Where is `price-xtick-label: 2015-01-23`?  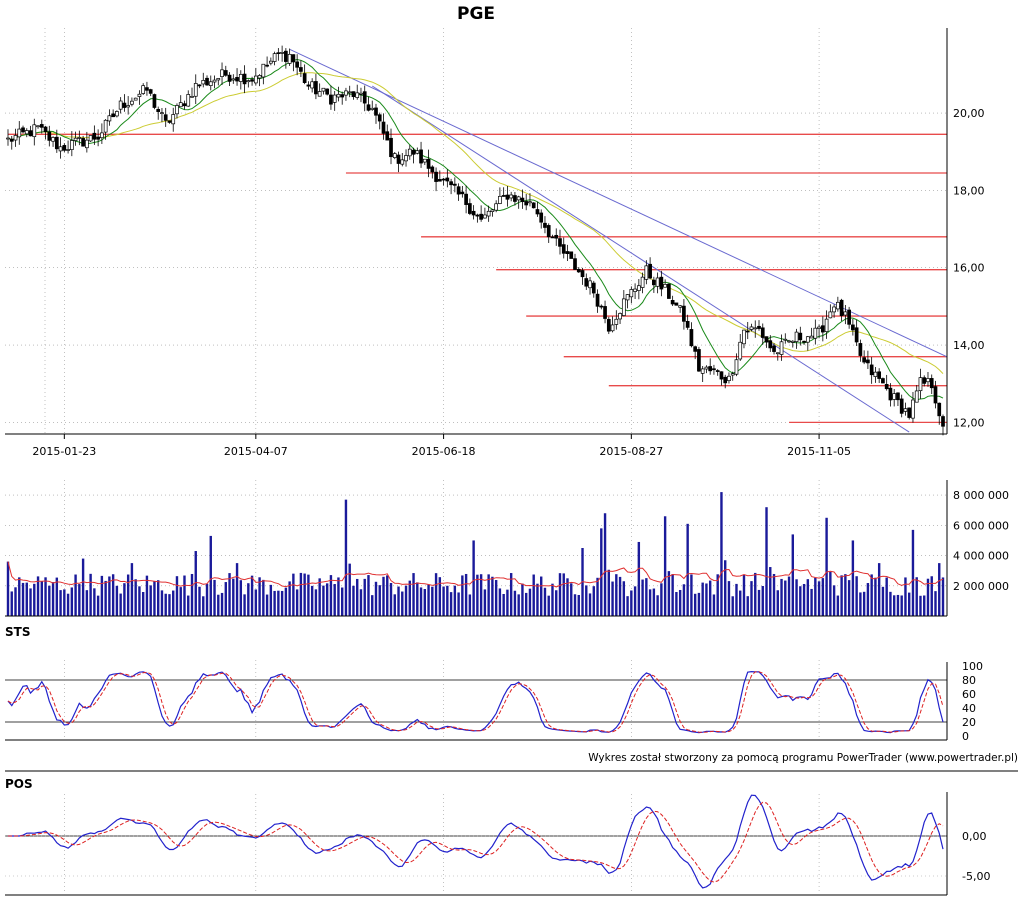 price-xtick-label: 2015-01-23 is located at coordinates (64, 451).